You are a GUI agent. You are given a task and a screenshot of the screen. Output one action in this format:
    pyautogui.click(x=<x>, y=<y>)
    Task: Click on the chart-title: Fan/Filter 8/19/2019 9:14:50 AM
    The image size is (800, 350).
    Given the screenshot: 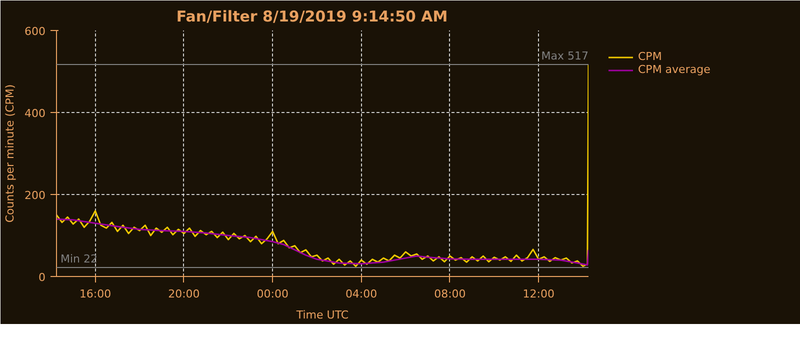 What is the action you would take?
    pyautogui.click(x=312, y=17)
    